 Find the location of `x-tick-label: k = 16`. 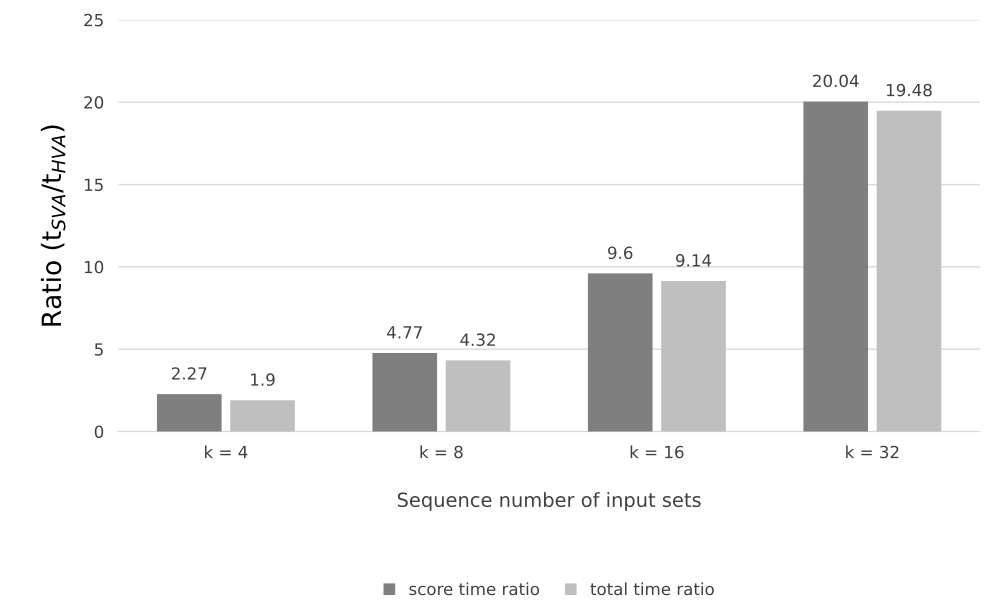

x-tick-label: k = 16 is located at coordinates (657, 451).